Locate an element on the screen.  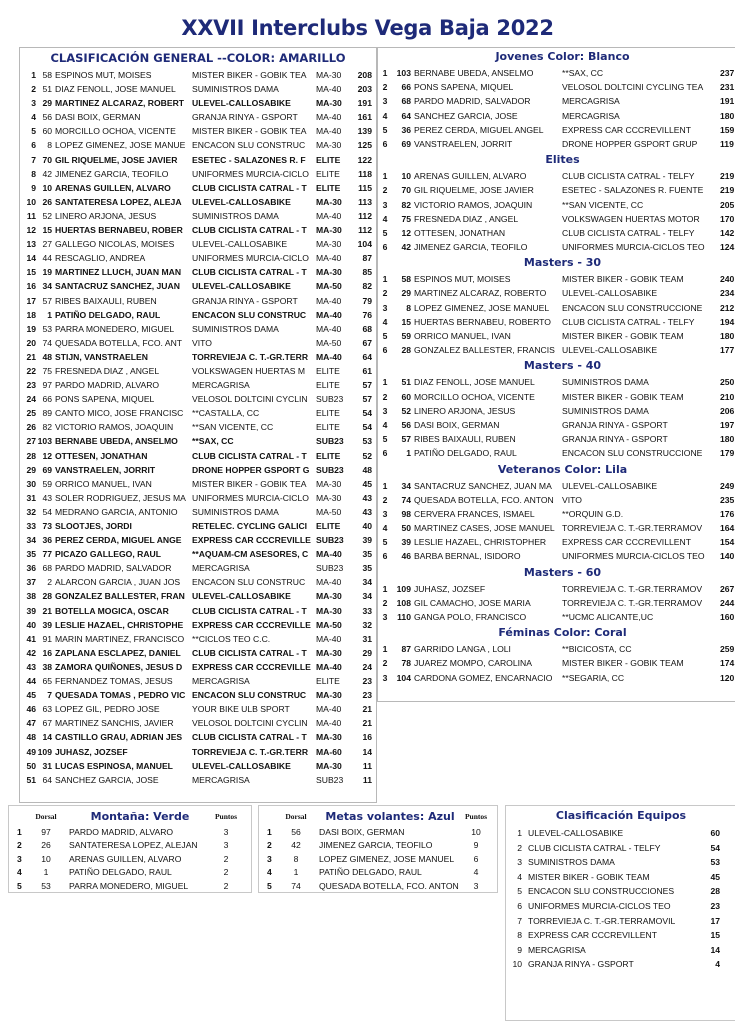
points-cell: 79 is located at coordinates (367, 300).